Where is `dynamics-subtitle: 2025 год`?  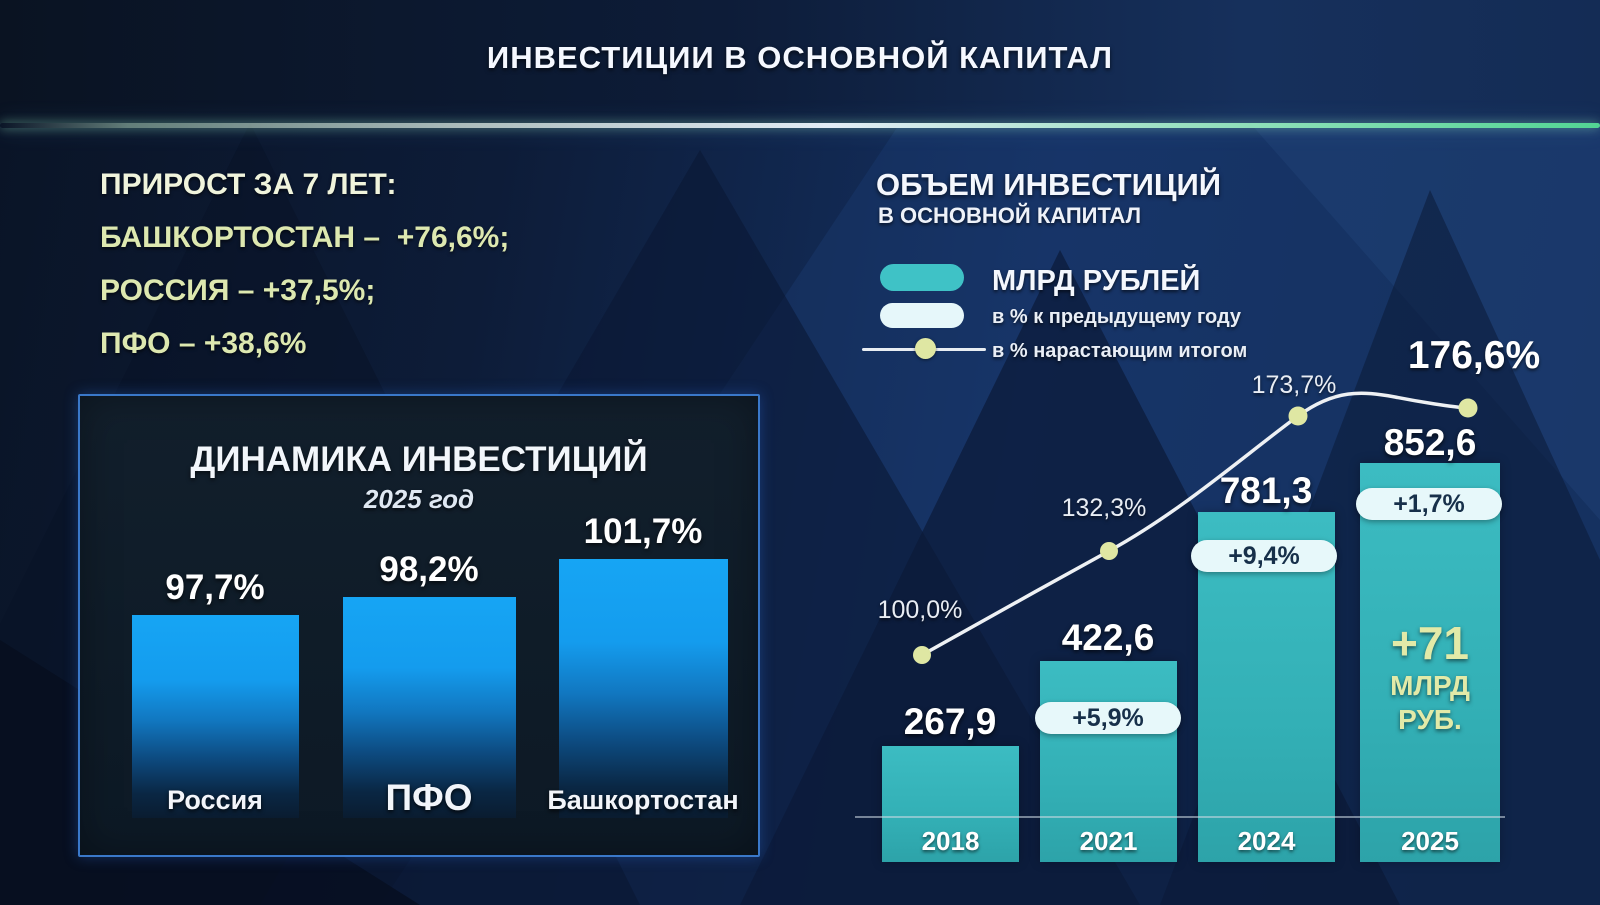 dynamics-subtitle: 2025 год is located at coordinates (419, 499).